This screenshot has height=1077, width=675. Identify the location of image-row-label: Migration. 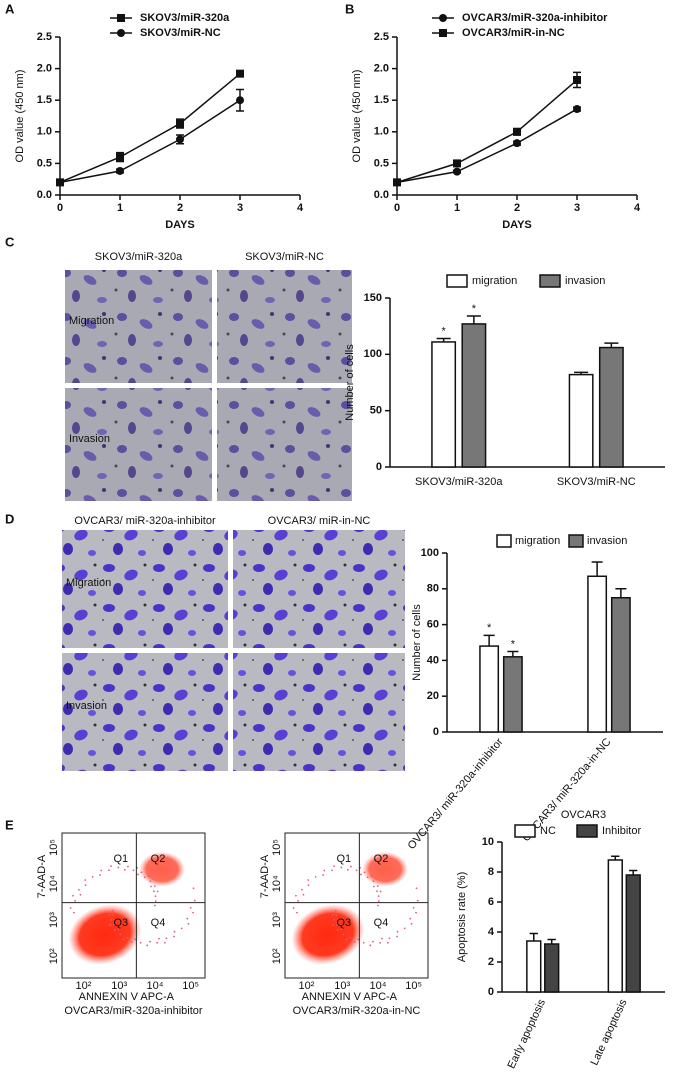
(88, 583).